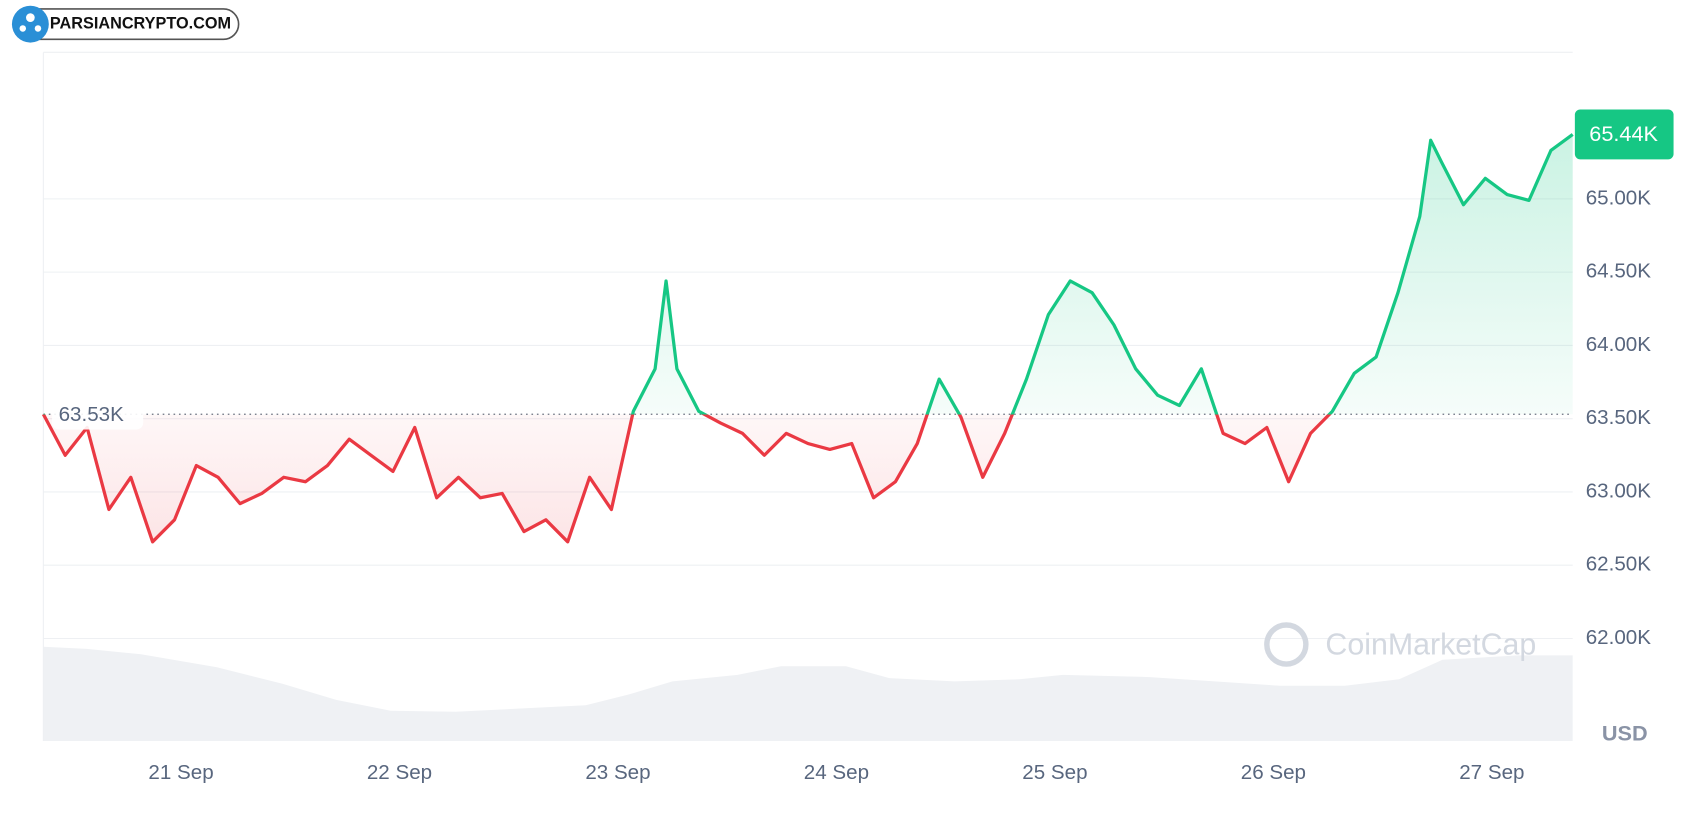  I want to click on logo: PARSIANCRYPTO.COM, so click(125, 24).